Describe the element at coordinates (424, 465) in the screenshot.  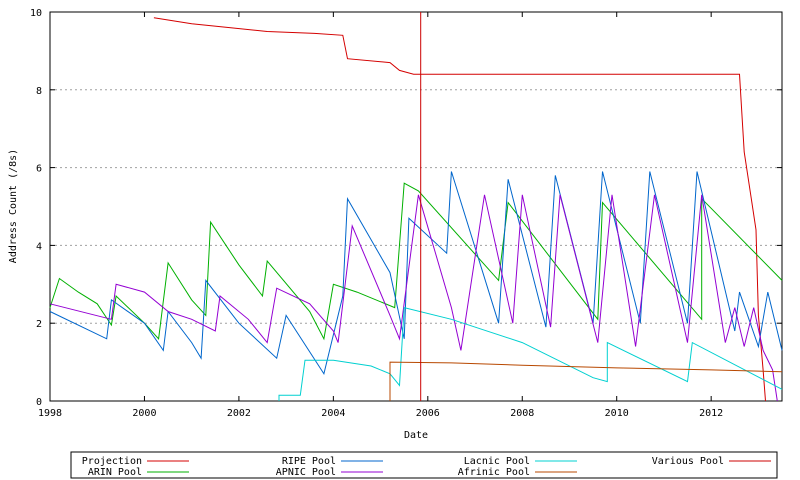
I see `legend-box` at that location.